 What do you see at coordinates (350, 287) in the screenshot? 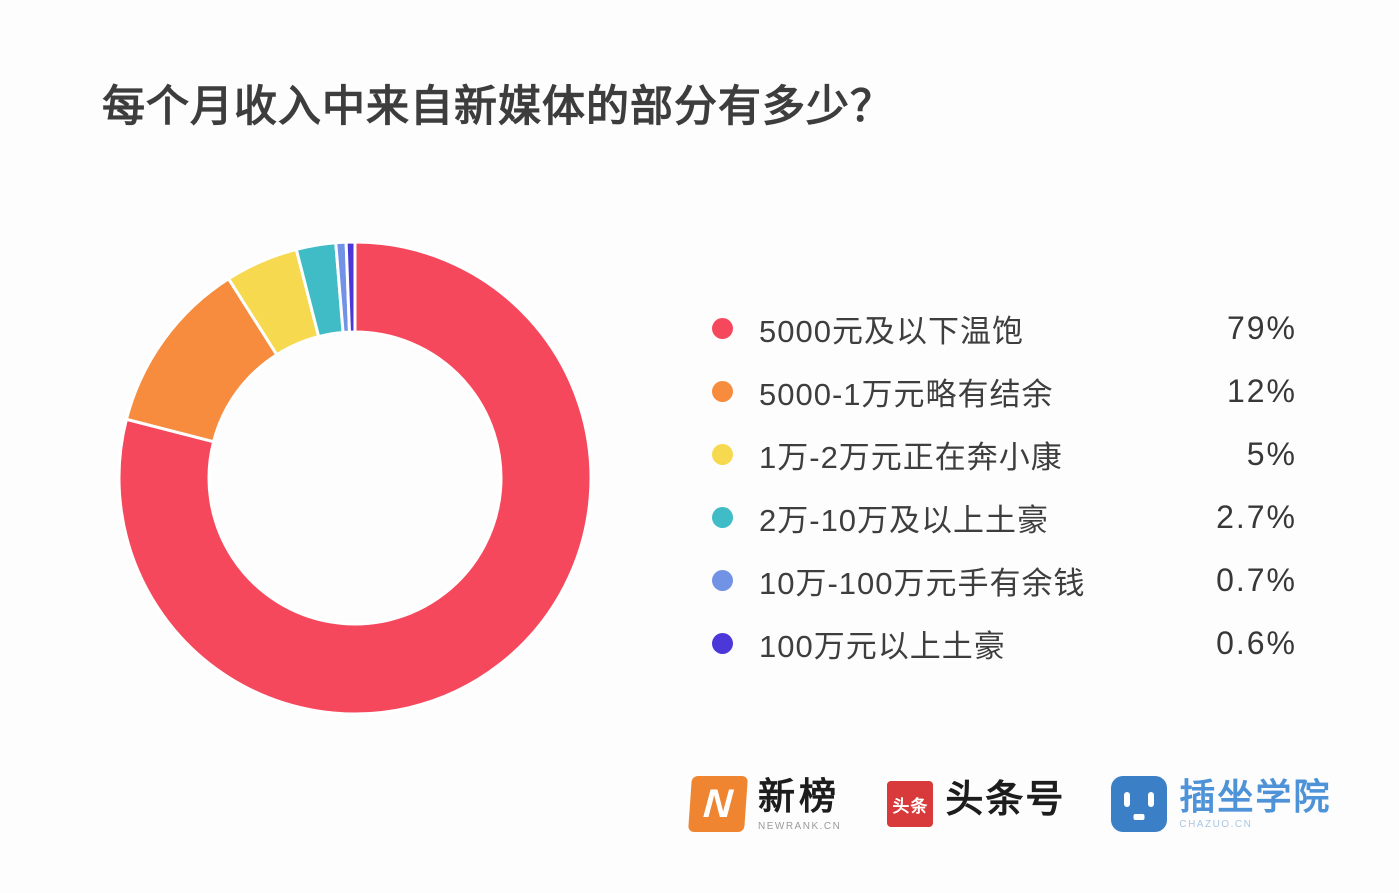
I see `donut-slice` at bounding box center [350, 287].